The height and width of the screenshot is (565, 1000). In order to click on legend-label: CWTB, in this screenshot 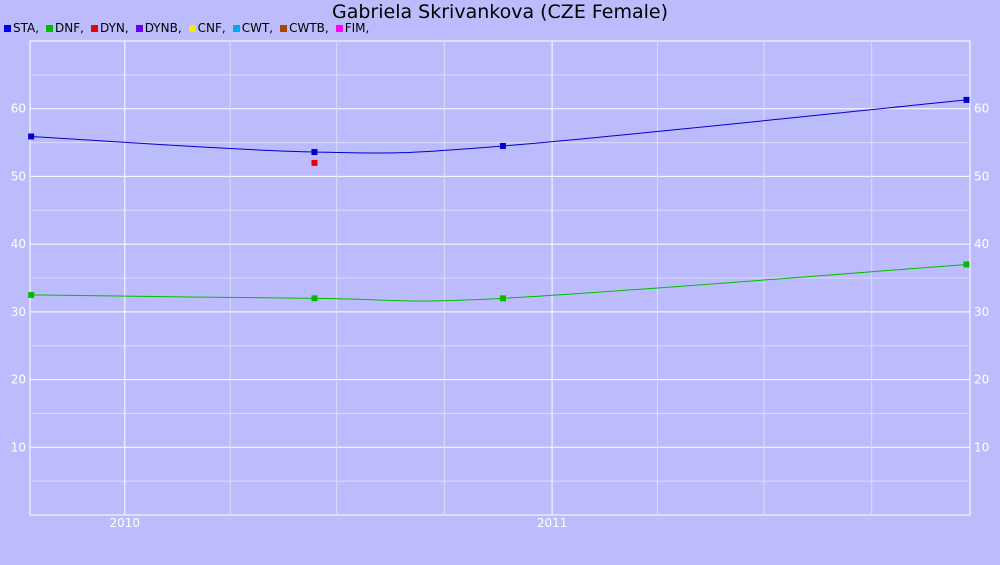, I will do `click(309, 28)`.